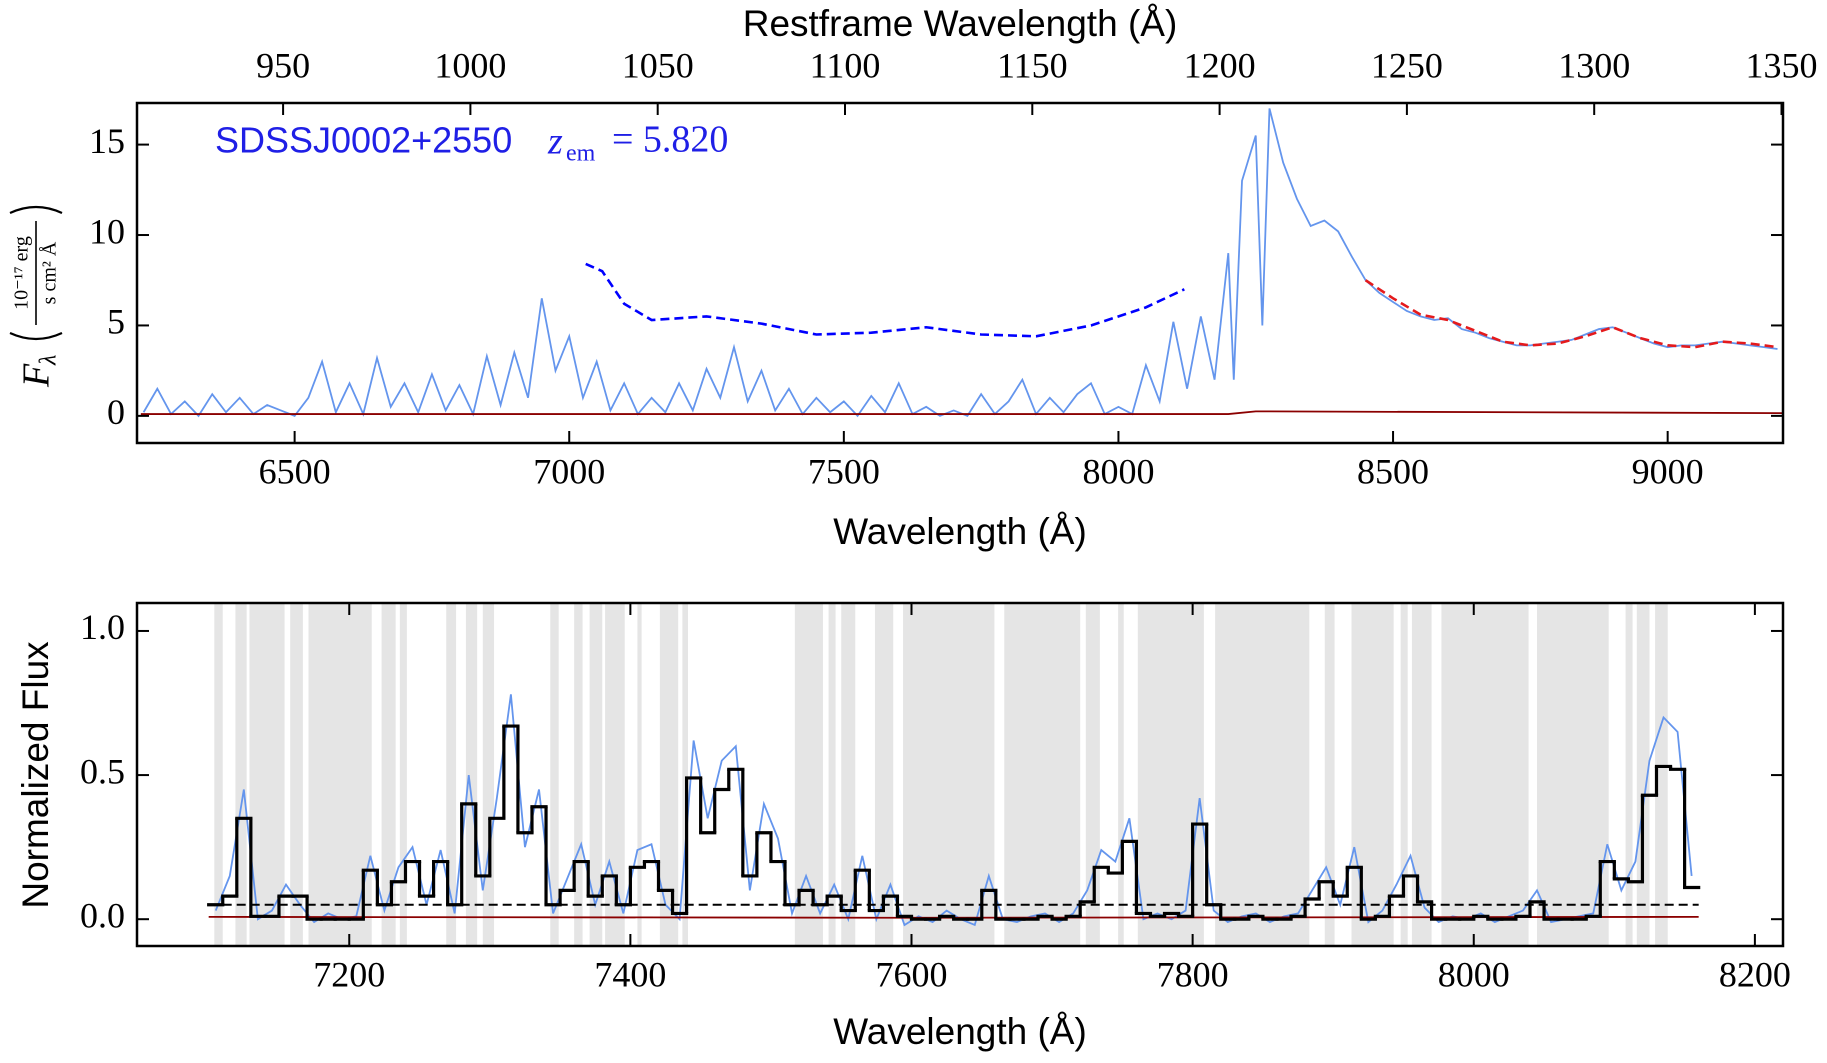 Image resolution: width=1827 pixels, height=1063 pixels. I want to click on x-tick-label: 7500, so click(844, 471).